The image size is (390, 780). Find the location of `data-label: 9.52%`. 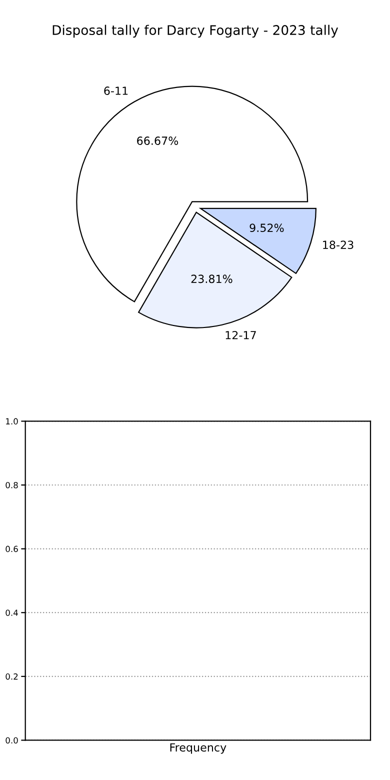

data-label: 9.52% is located at coordinates (267, 228).